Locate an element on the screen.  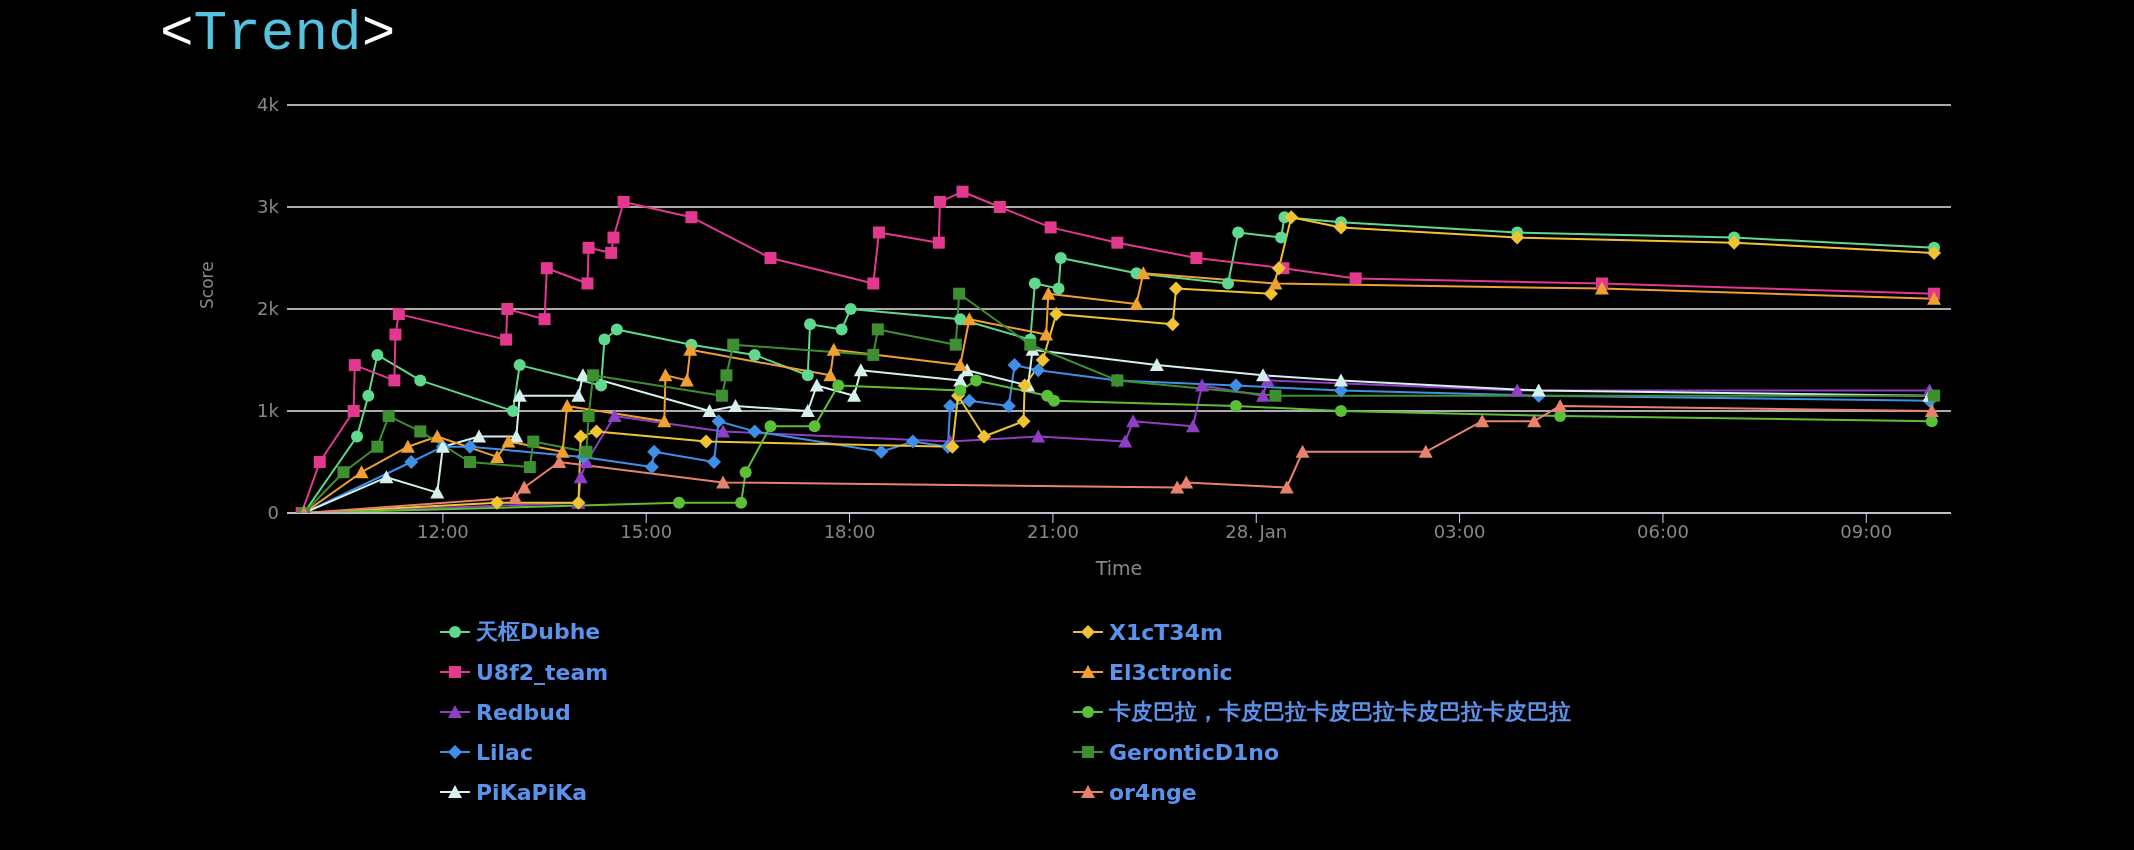
legend-label: 卡皮巴拉，卡皮巴拉卡皮巴拉卡皮巴拉卡皮巴拉 is located at coordinates (1340, 712).